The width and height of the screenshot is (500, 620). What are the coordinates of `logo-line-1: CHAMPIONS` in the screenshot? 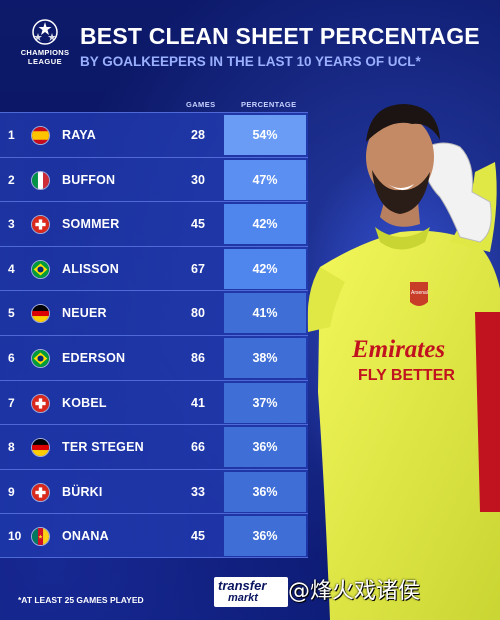 It's located at (45, 52).